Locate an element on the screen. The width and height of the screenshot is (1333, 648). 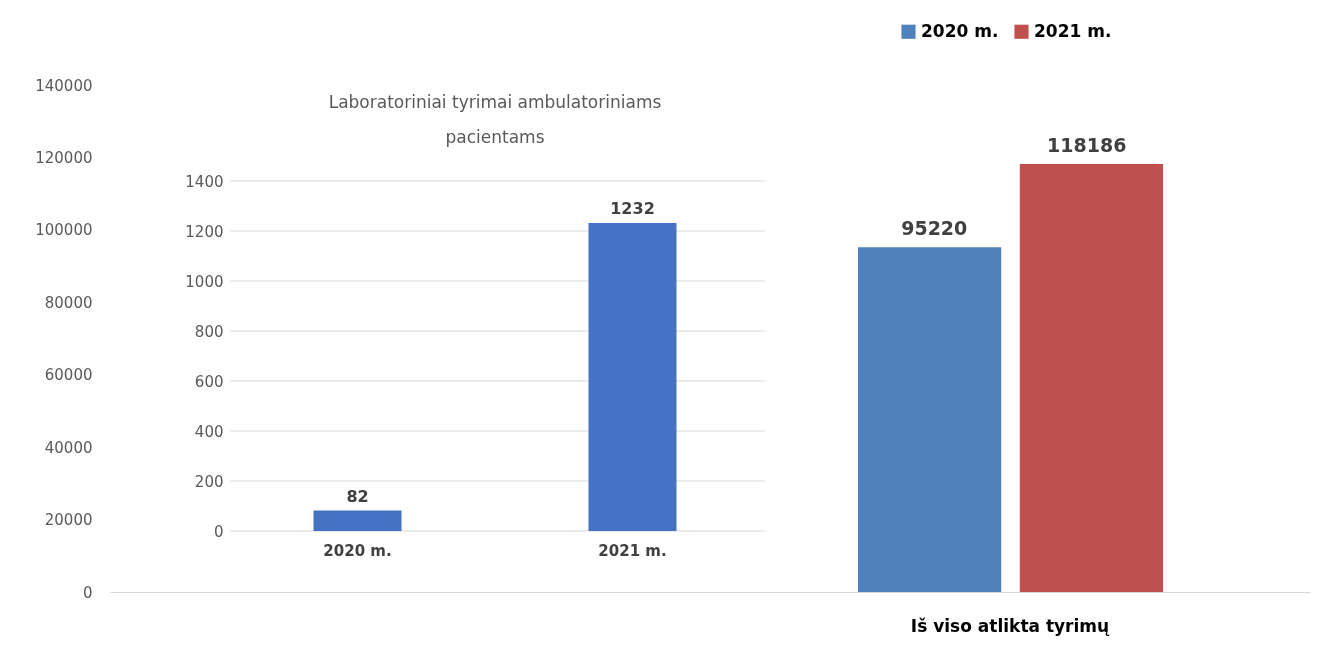
legend-label: 2021 m. is located at coordinates (1073, 30).